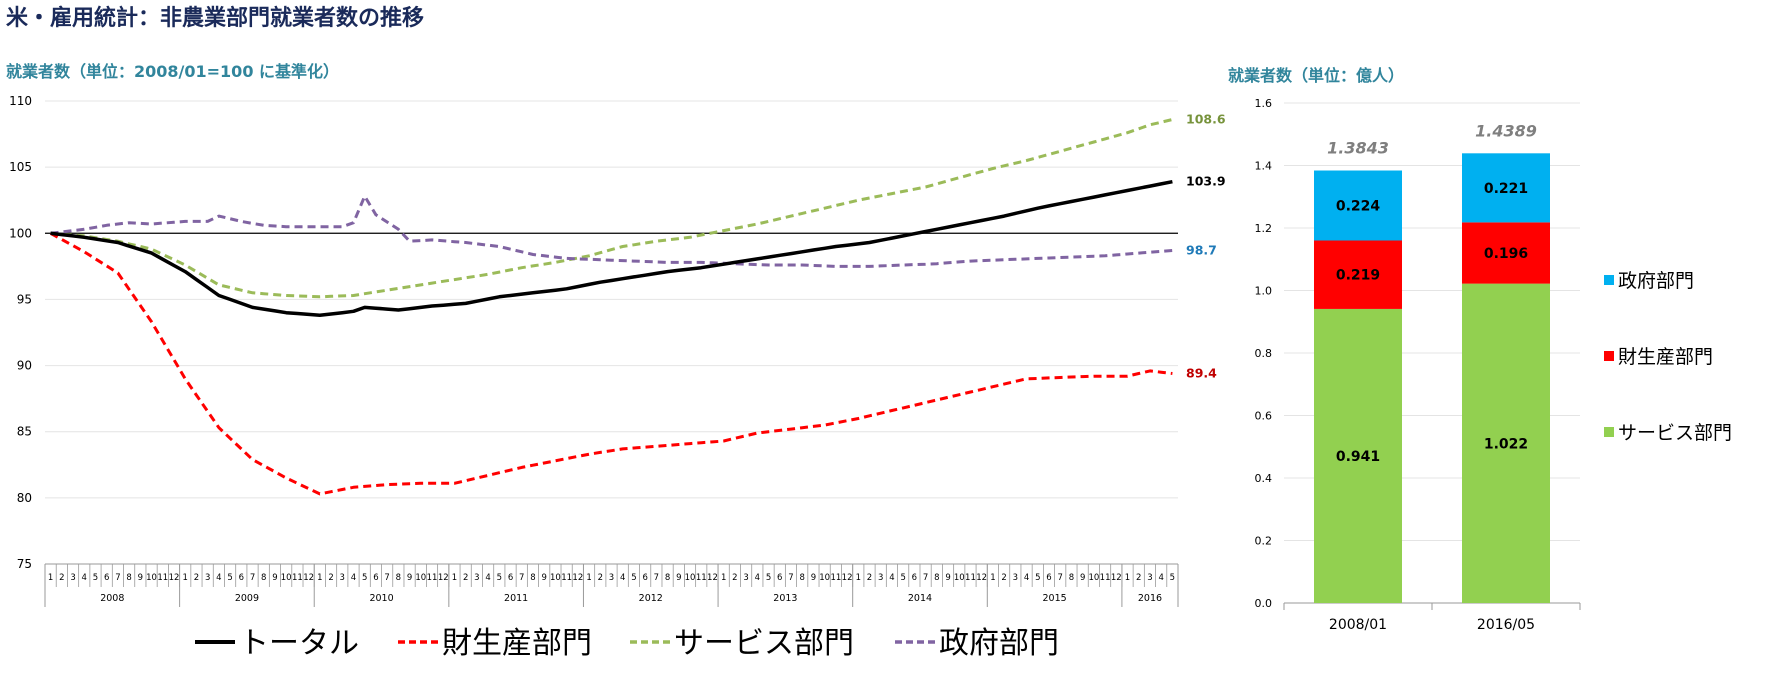 The image size is (1779, 686). I want to click on x-tick-label: 2008/01, so click(1358, 625).